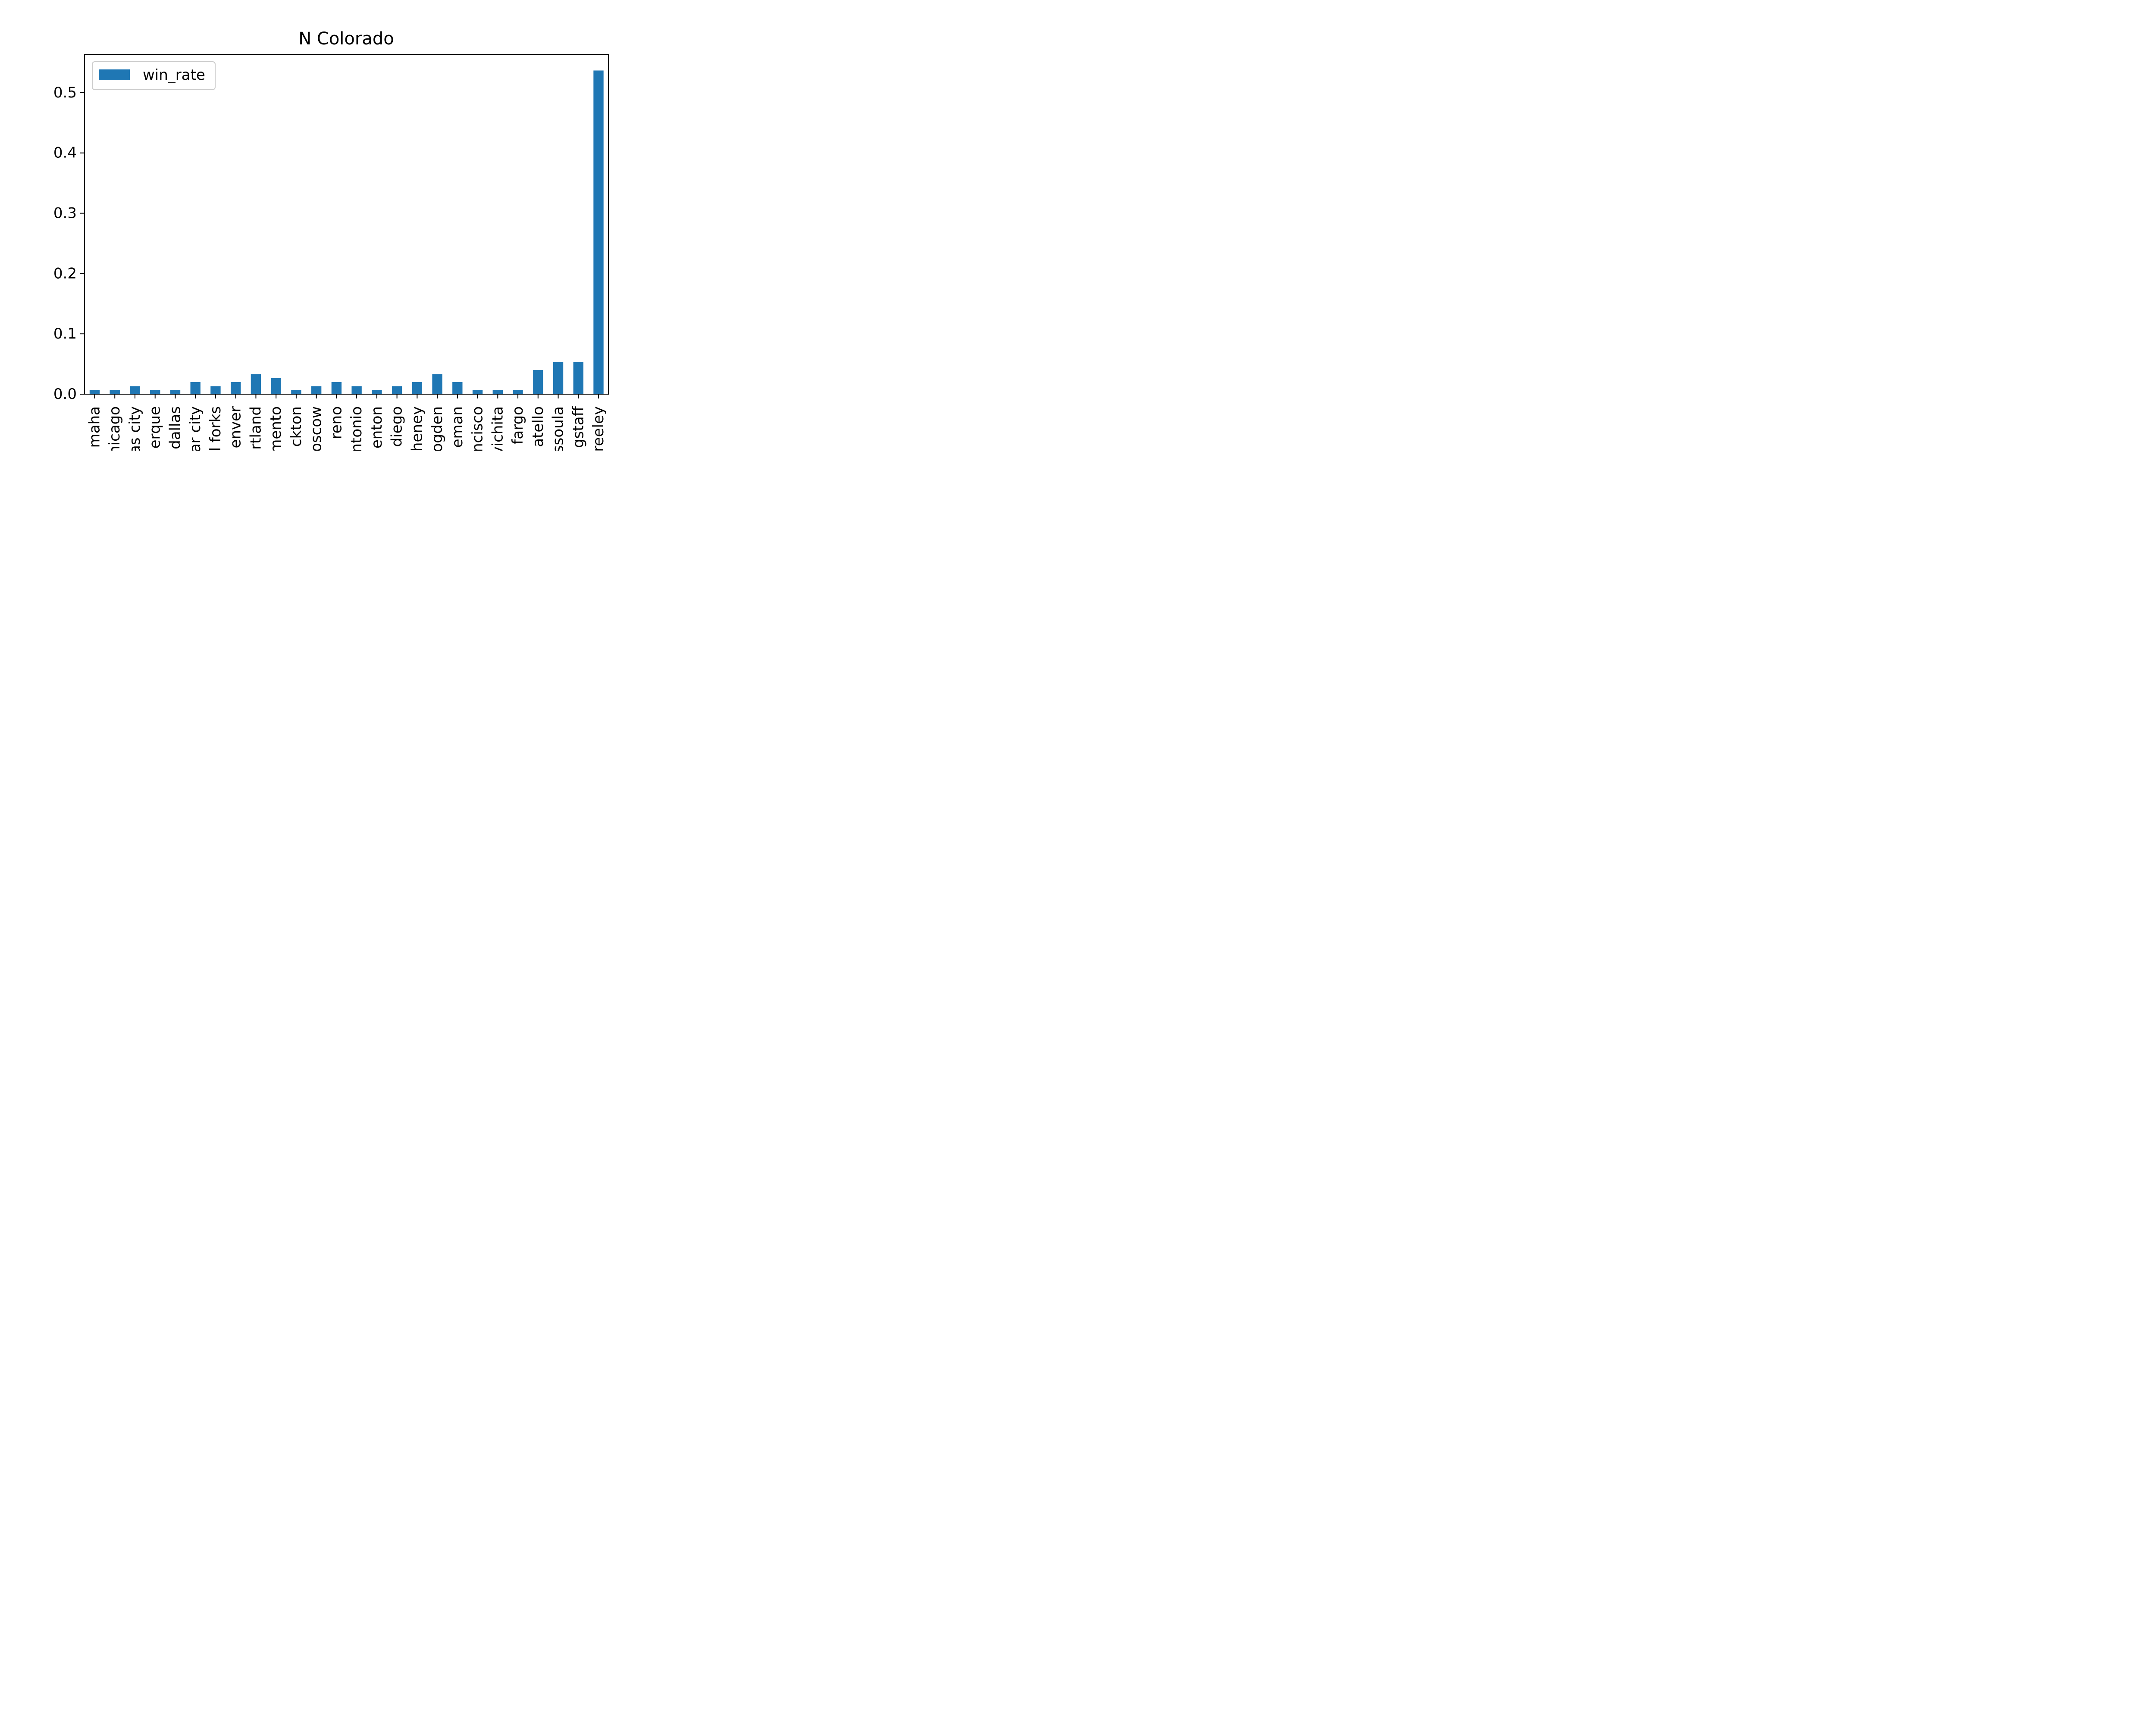  Describe the element at coordinates (336, 388) in the screenshot. I see `bar-reno` at that location.